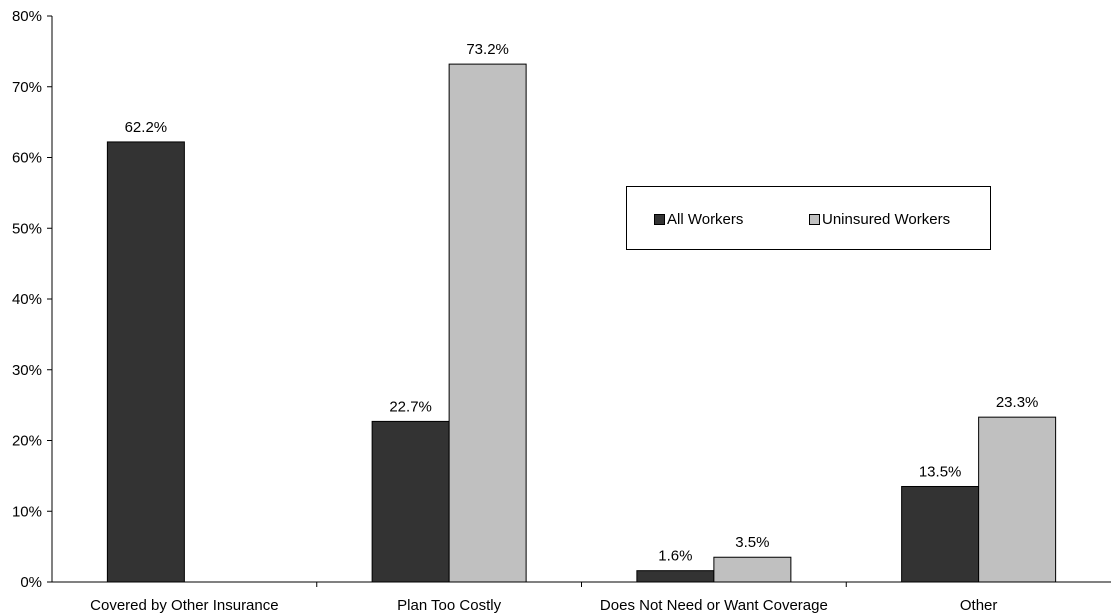  I want to click on y-tick-label: 60%, so click(27, 158).